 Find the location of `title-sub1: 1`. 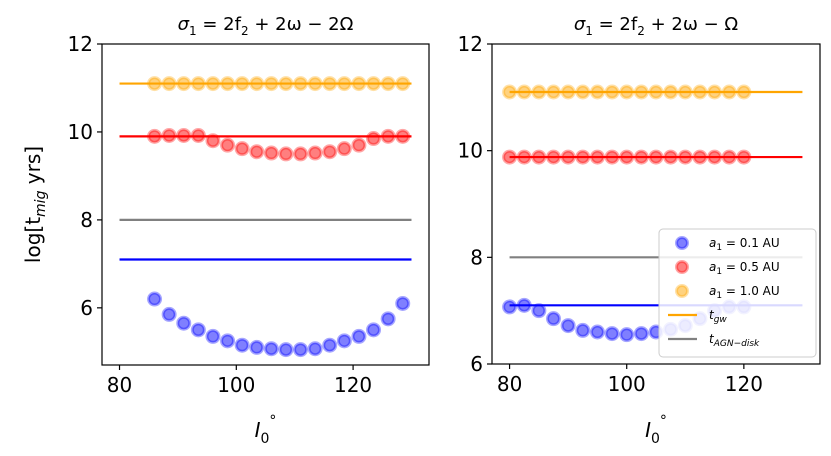

title-sub1: 1 is located at coordinates (193, 31).